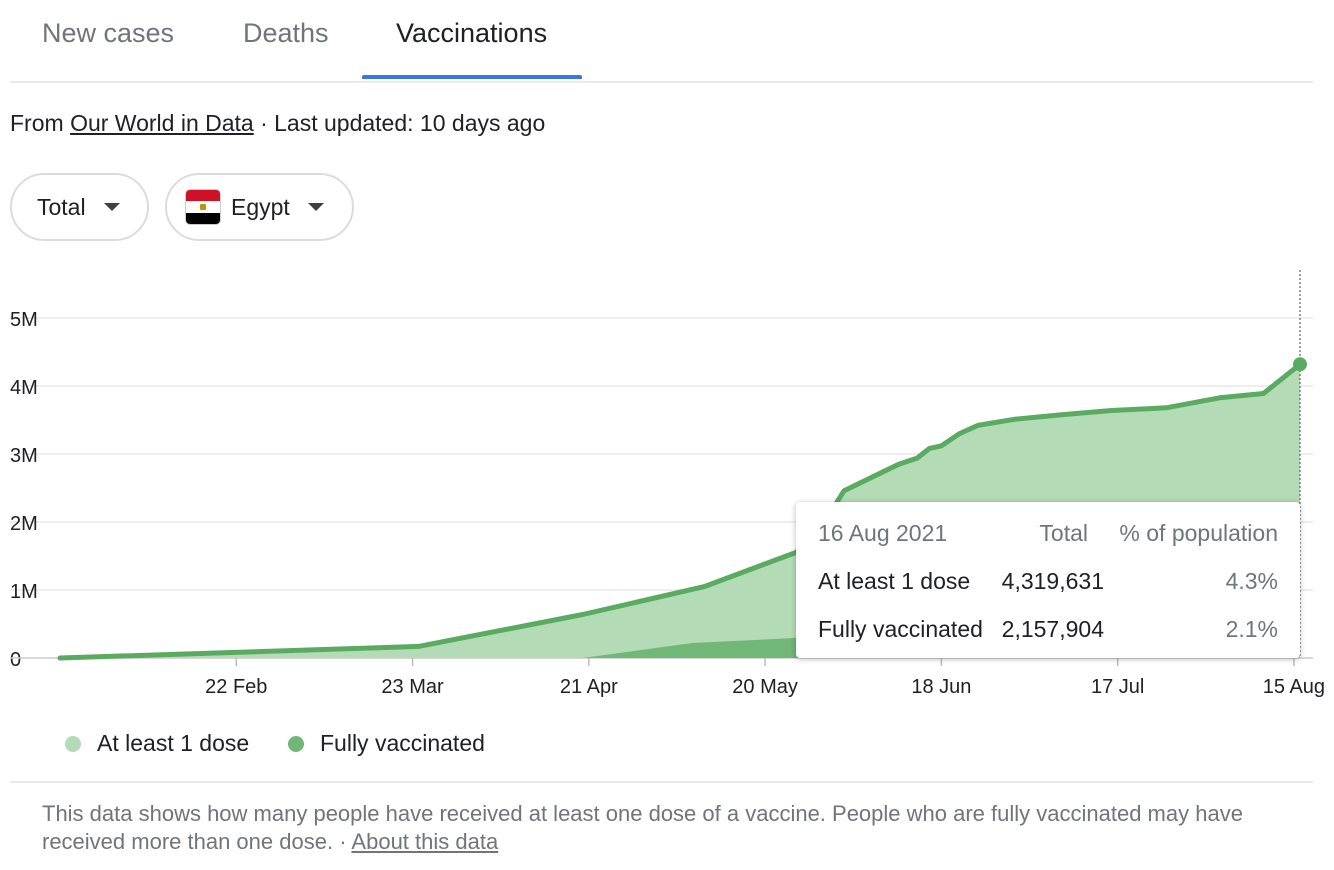 This screenshot has width=1334, height=870. Describe the element at coordinates (472, 77) in the screenshot. I see `active-tab-indicator` at that location.